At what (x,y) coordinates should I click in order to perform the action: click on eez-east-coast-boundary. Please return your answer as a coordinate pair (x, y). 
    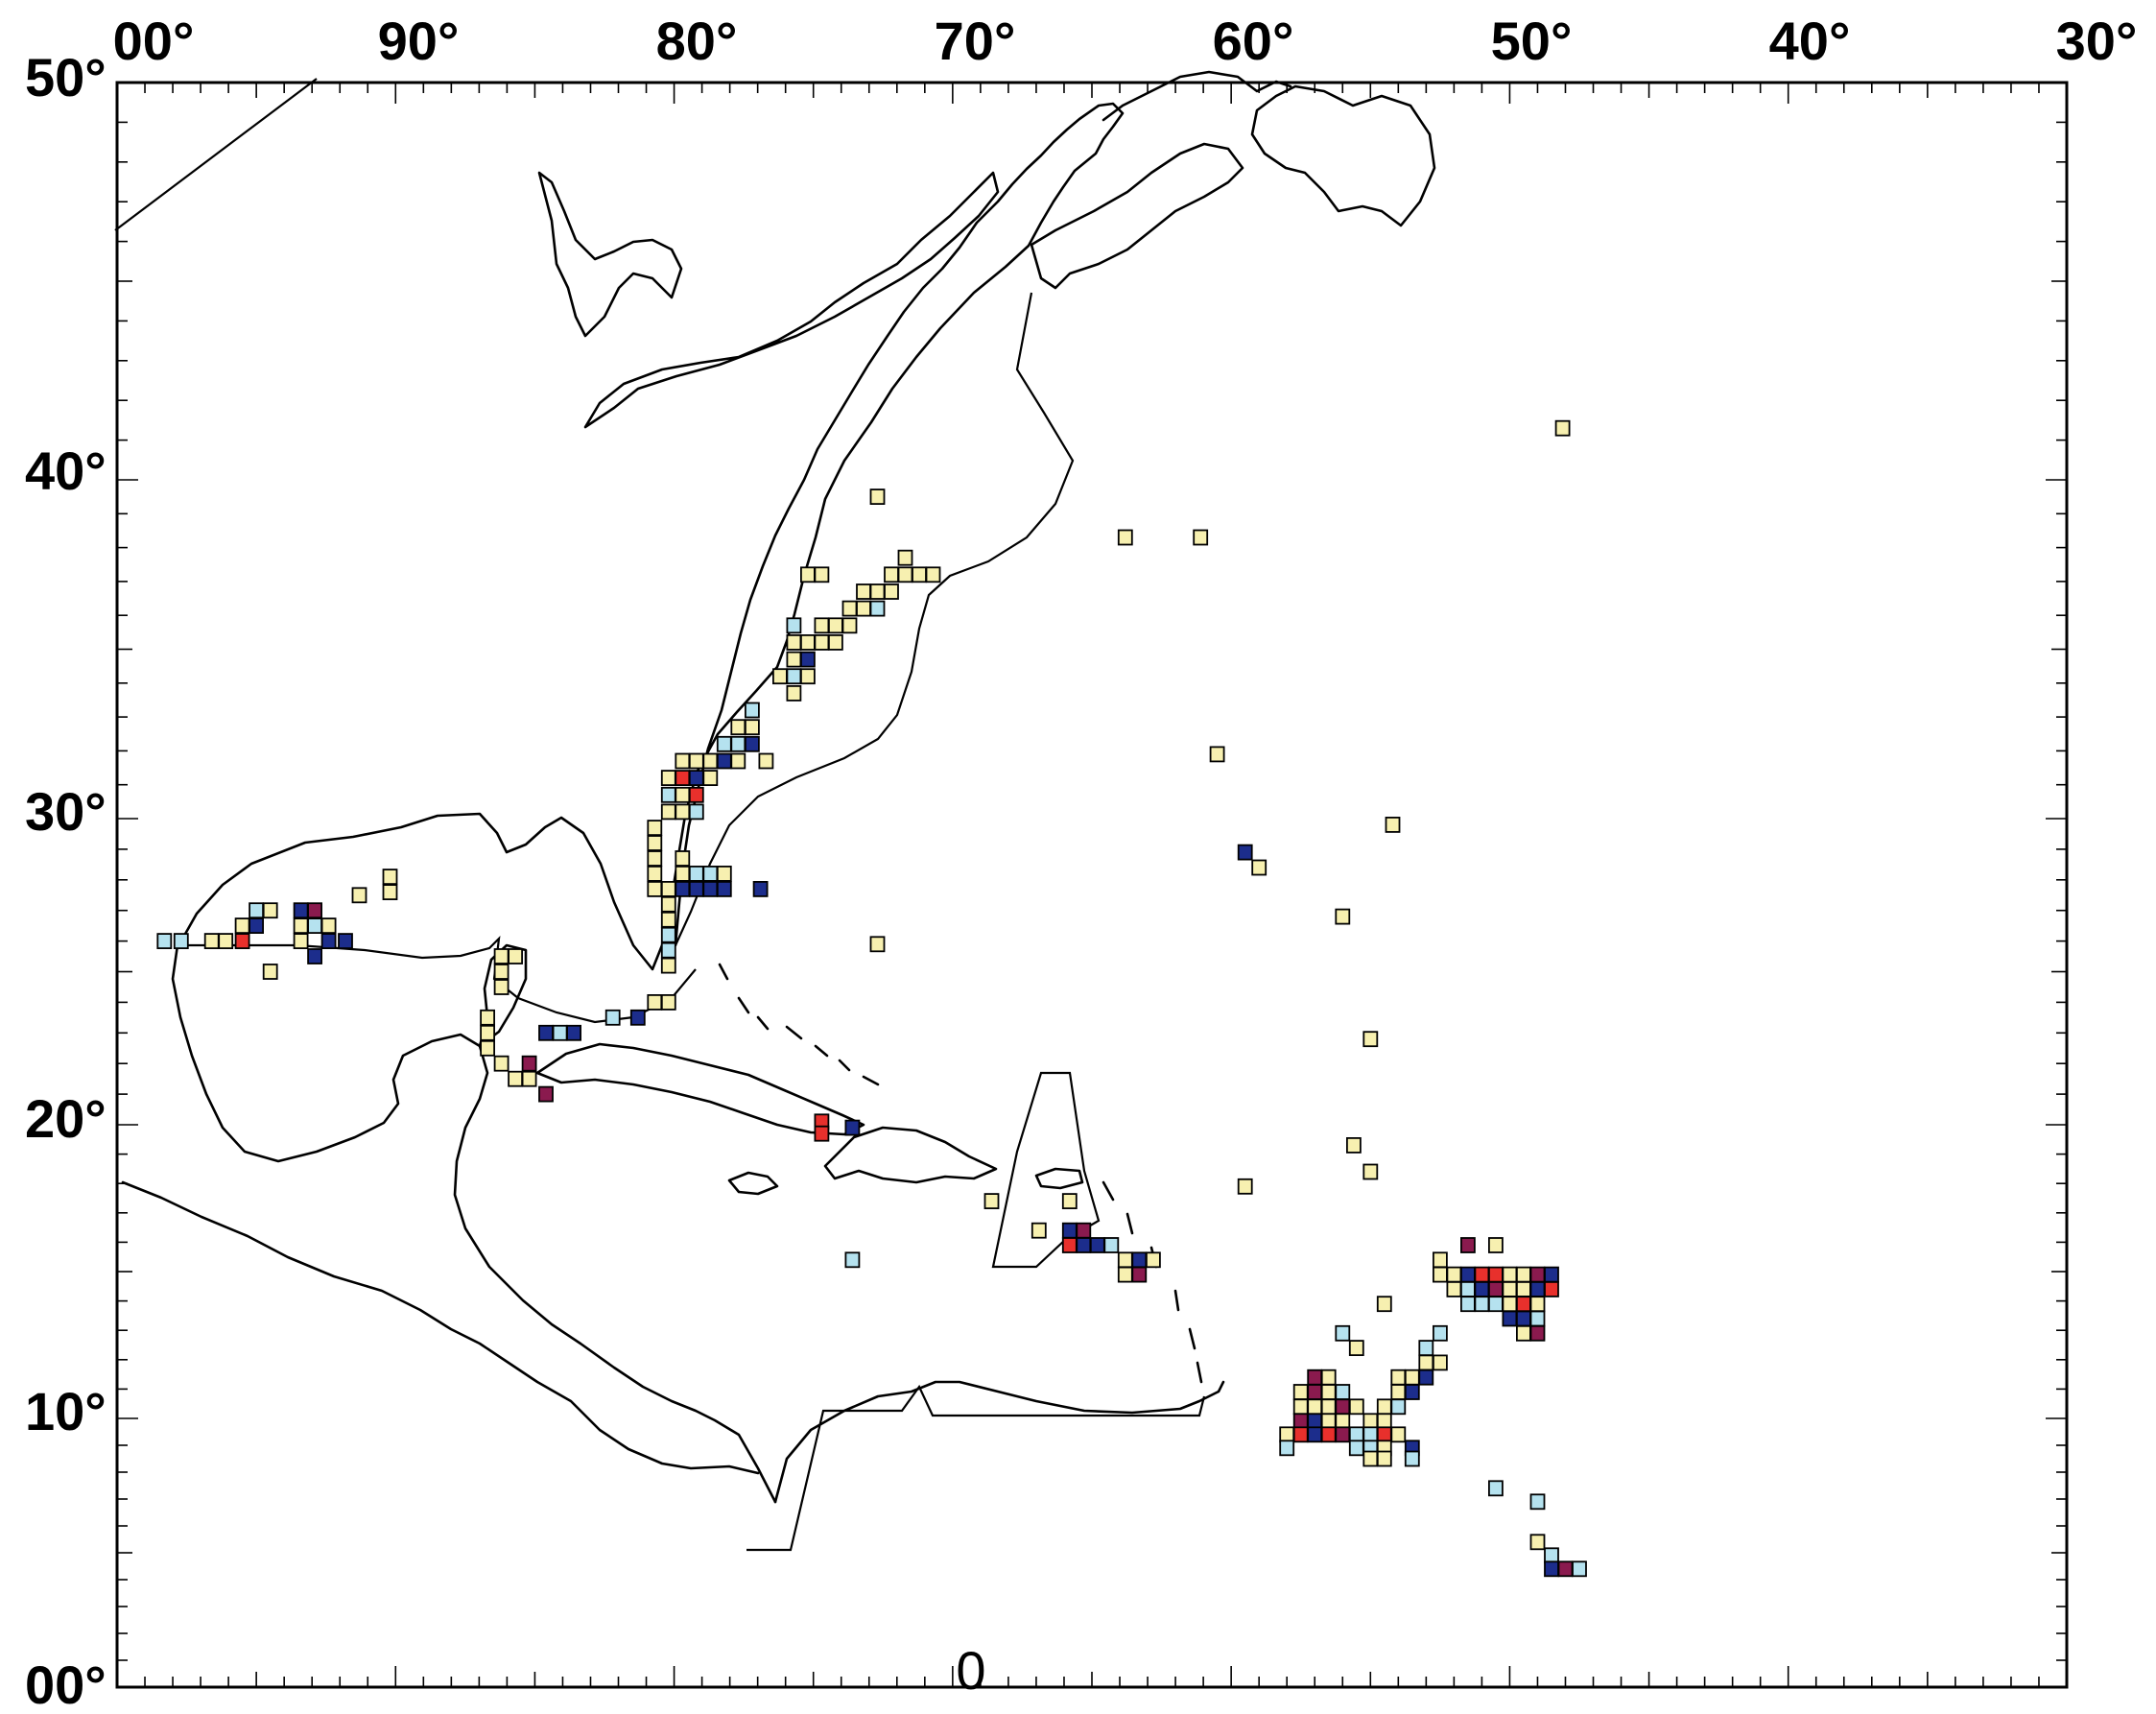
    Looking at the image, I should click on (874, 619).